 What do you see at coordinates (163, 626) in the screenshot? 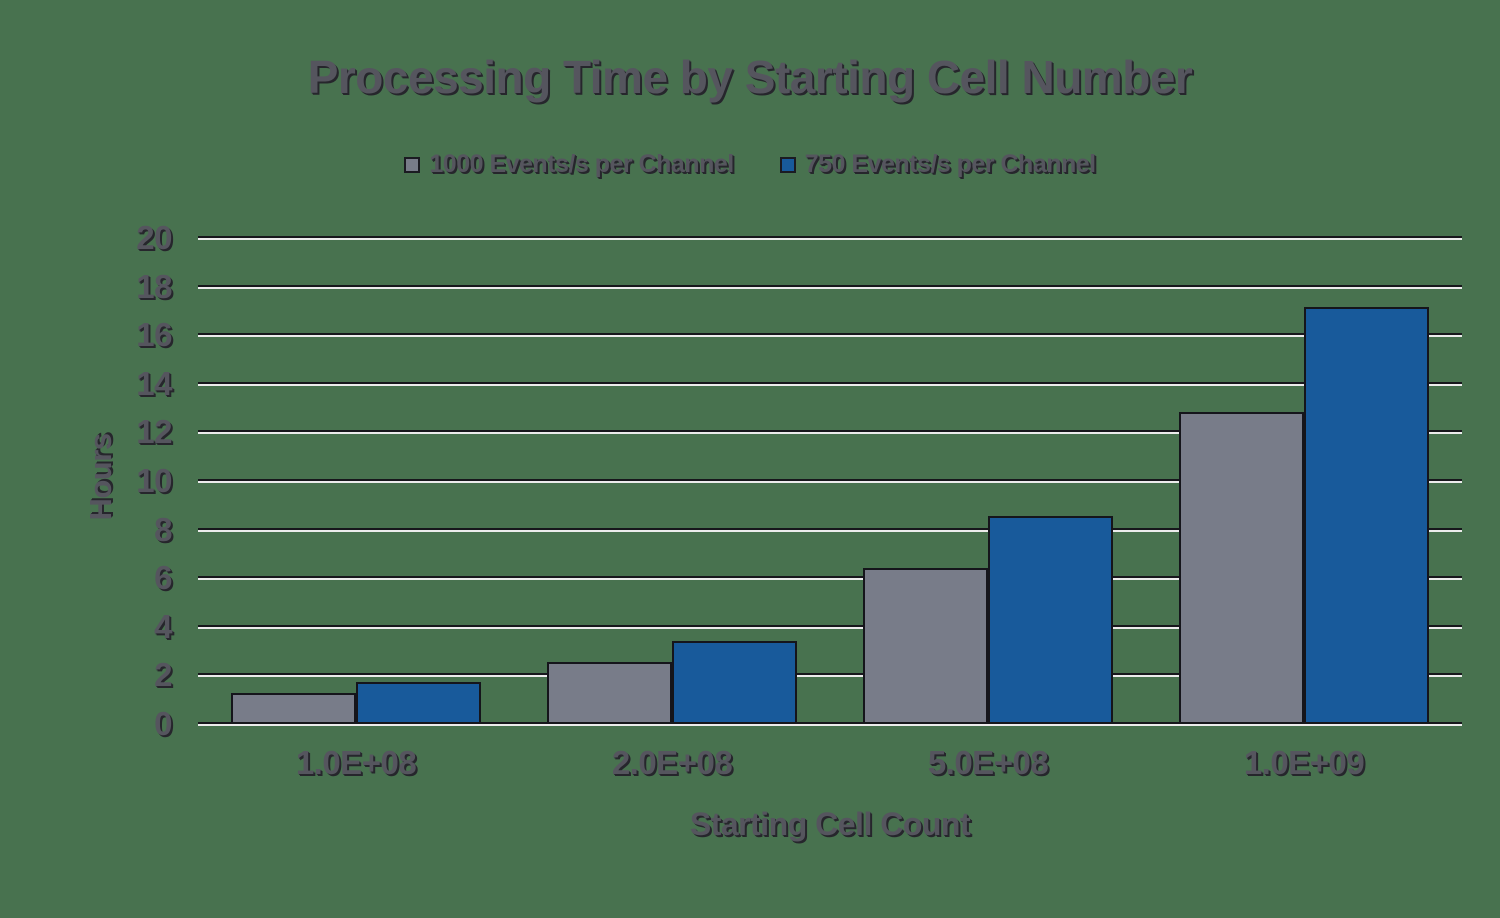
I see `y-tick-label: 4` at bounding box center [163, 626].